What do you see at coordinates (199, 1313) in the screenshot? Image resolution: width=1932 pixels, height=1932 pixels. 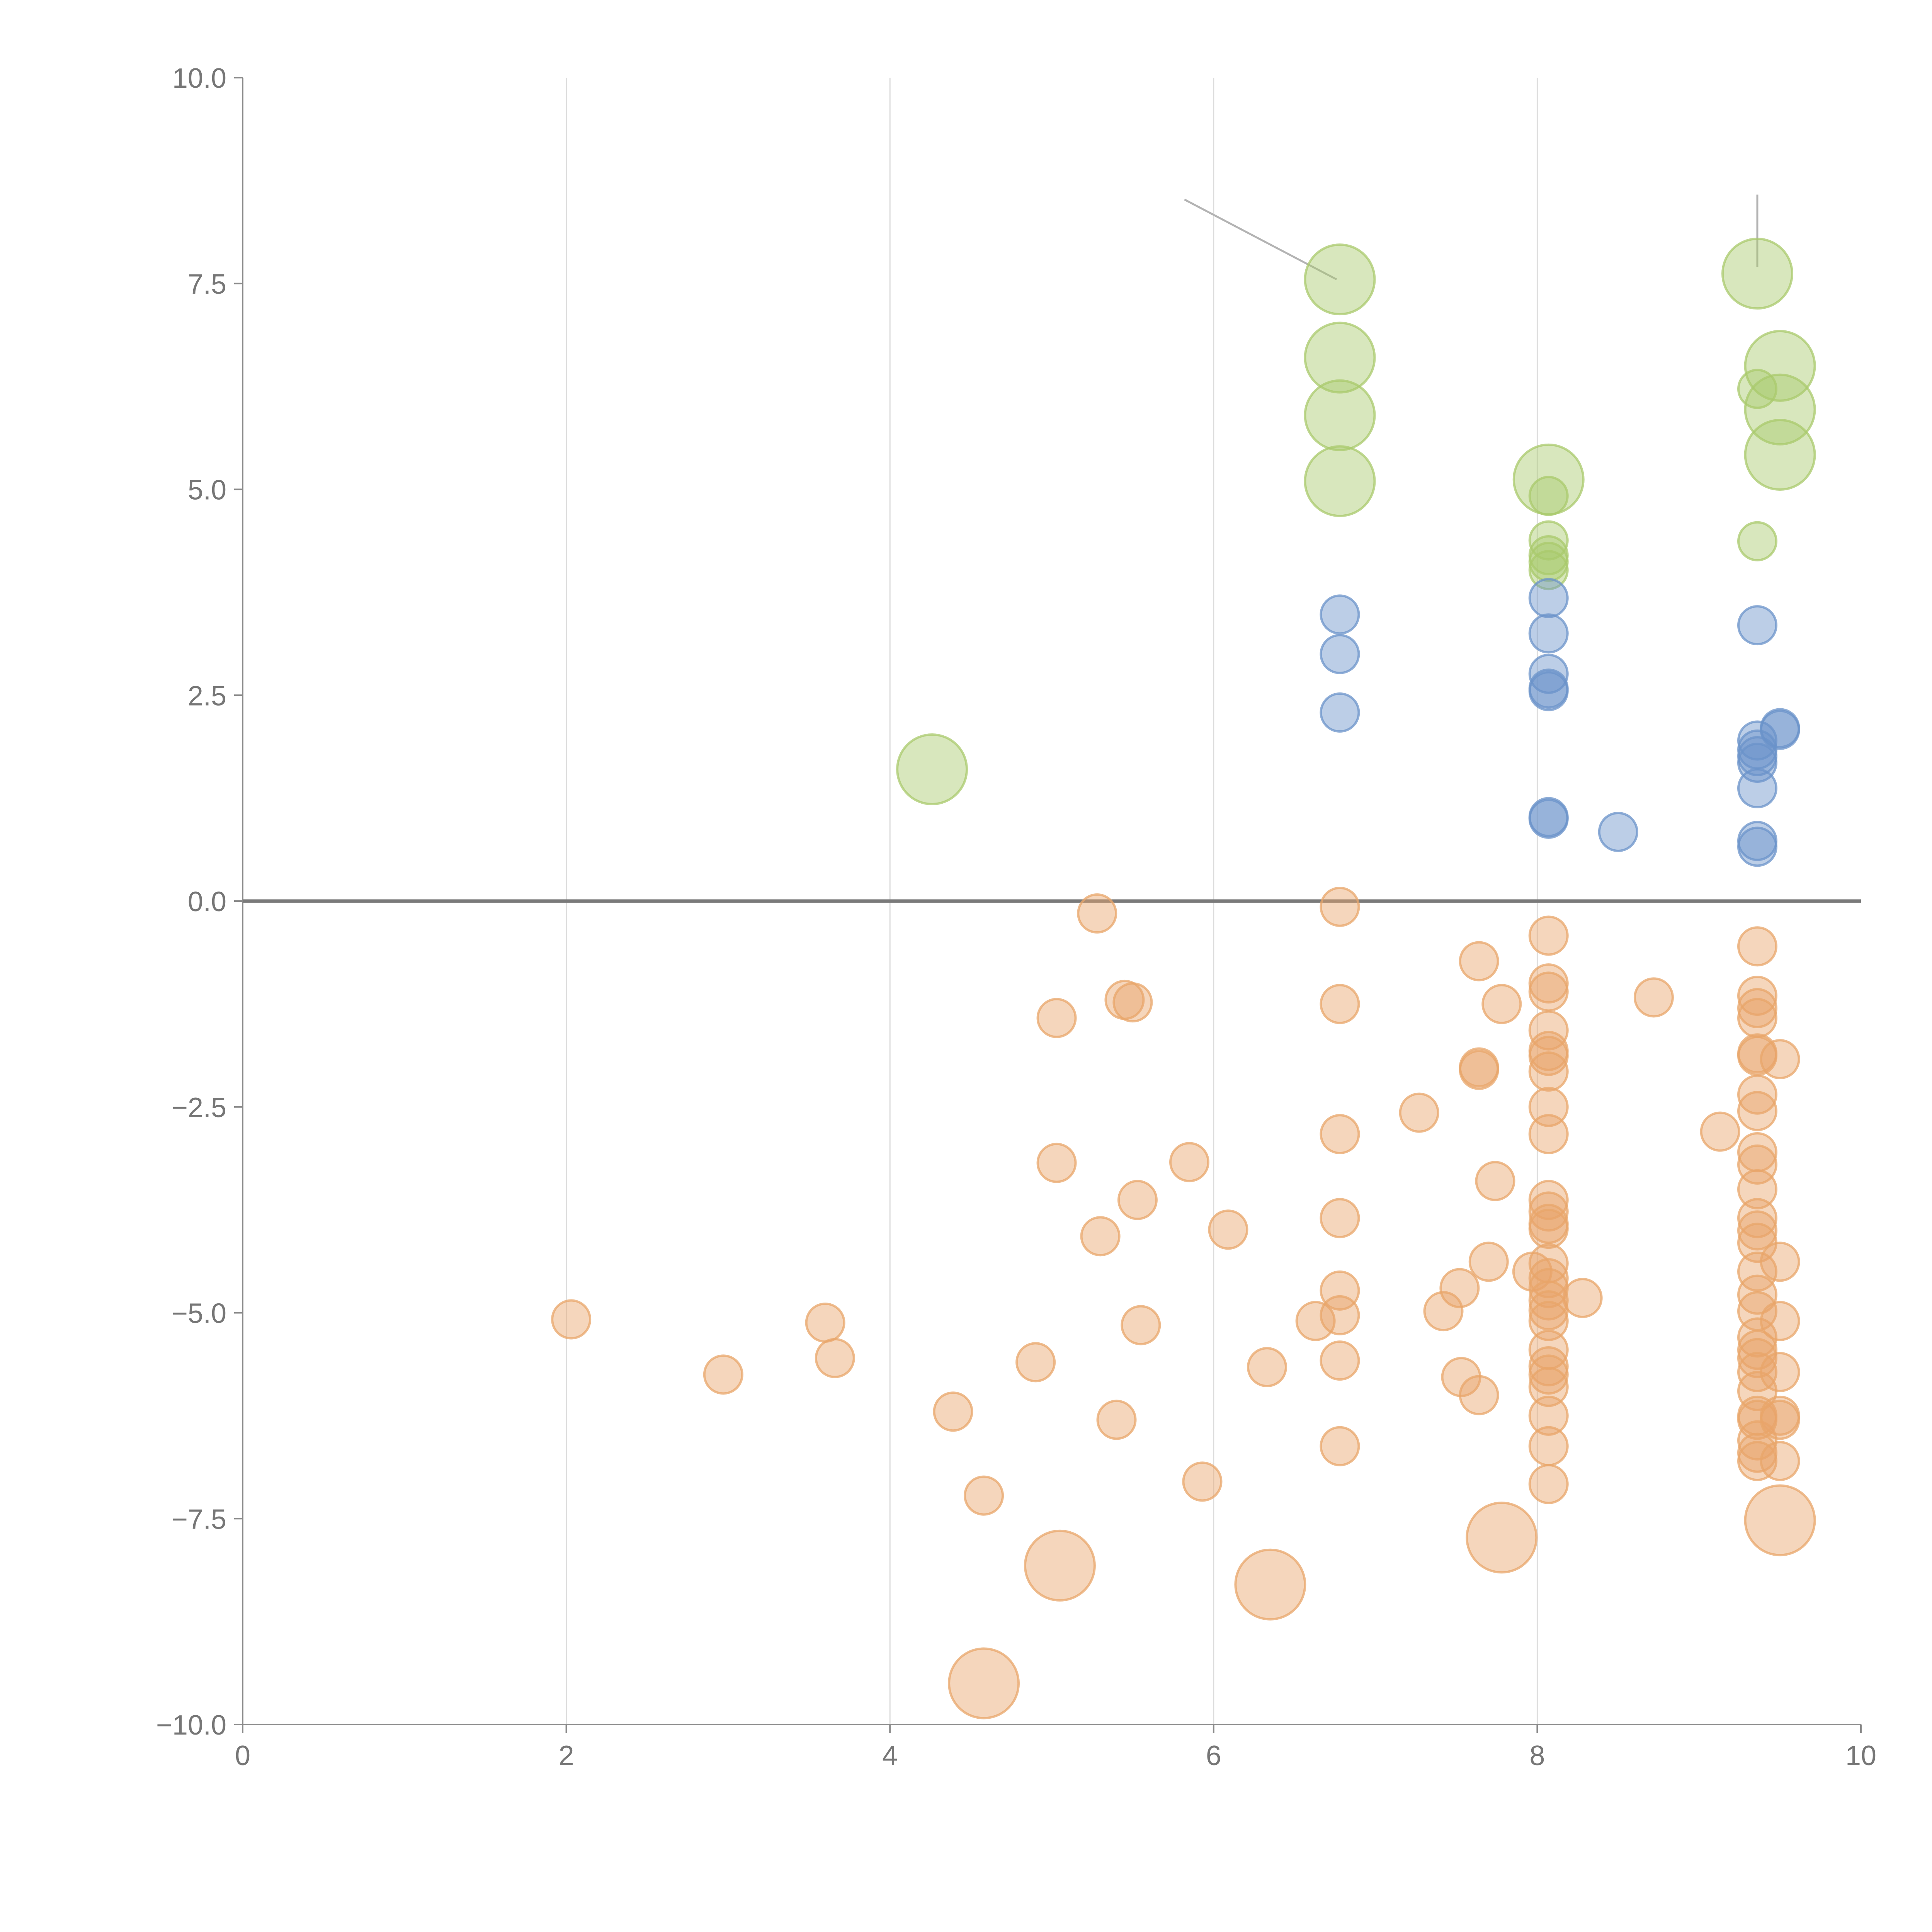 I see `y-tick-label: −5.0` at bounding box center [199, 1313].